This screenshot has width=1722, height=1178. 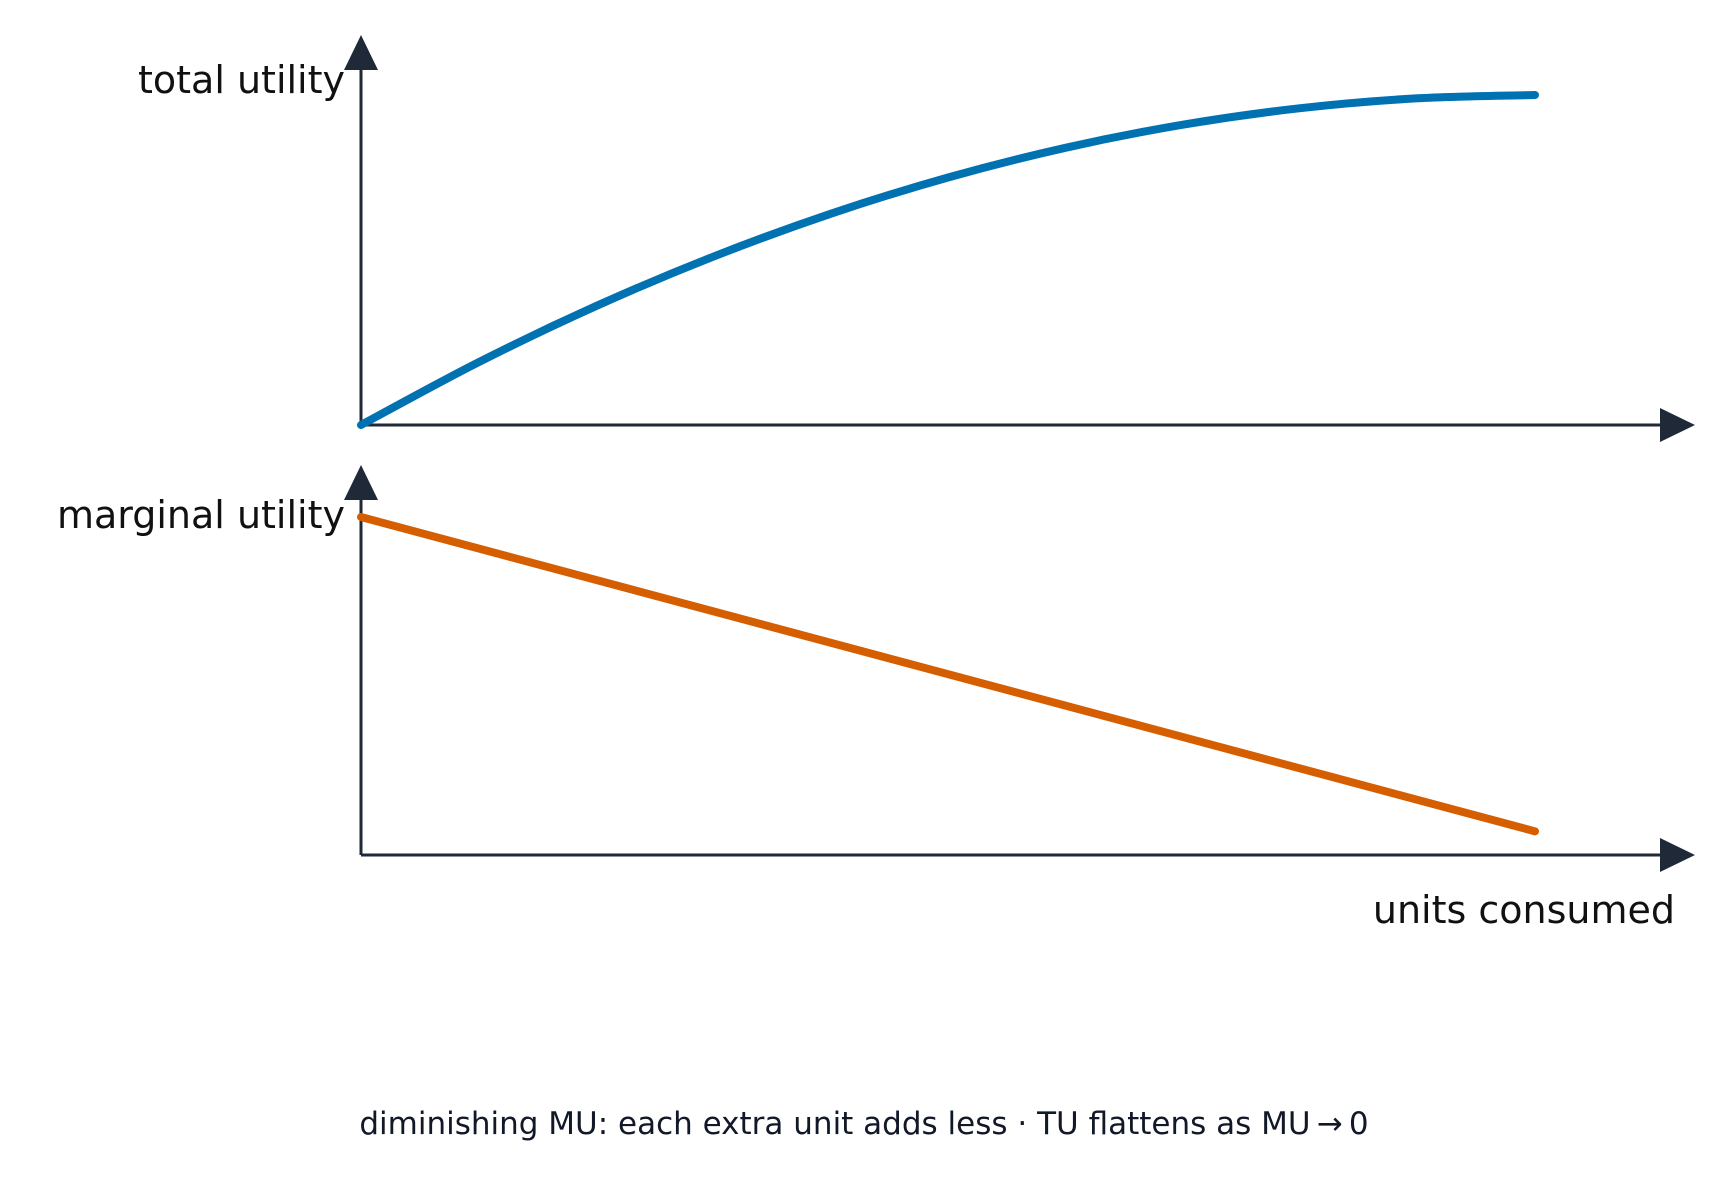 I want to click on mu-x-axis-arrow-icon, so click(x=1677, y=855).